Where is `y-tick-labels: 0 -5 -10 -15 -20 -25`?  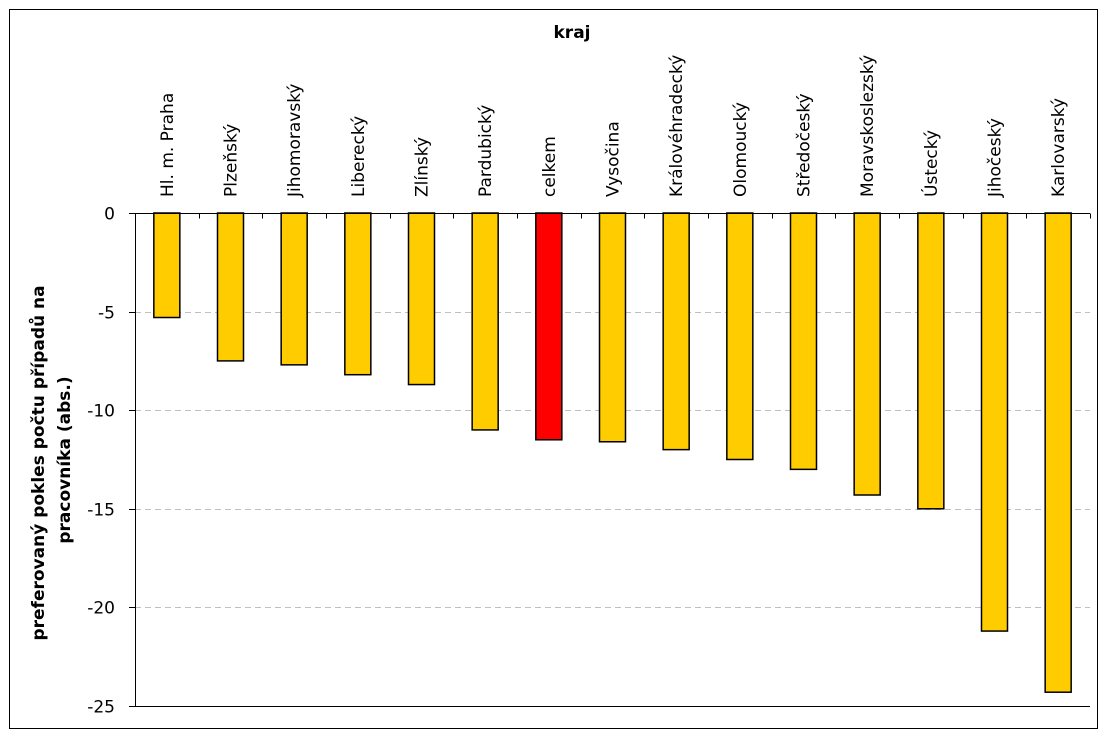 y-tick-labels: 0 -5 -10 -15 -20 -25 is located at coordinates (101, 461).